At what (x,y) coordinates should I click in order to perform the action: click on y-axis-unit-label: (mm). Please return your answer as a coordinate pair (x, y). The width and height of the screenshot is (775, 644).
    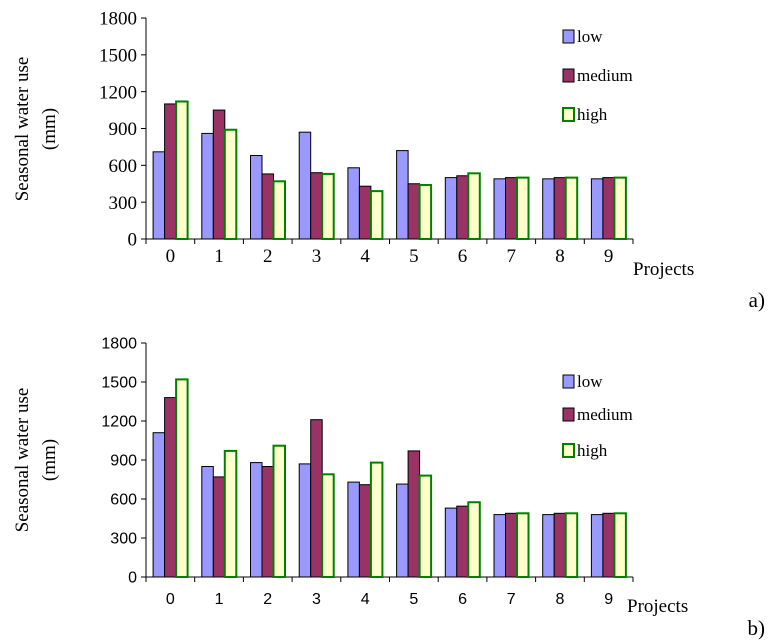
    Looking at the image, I should click on (49, 129).